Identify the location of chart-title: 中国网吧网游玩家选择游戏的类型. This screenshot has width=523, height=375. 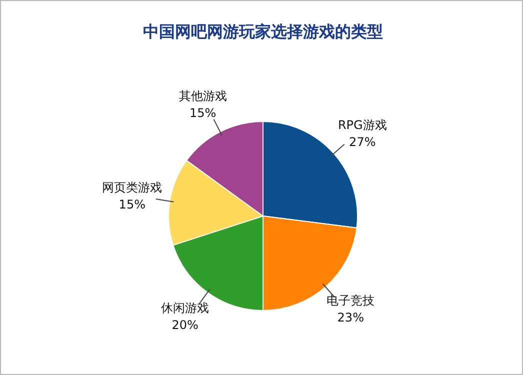
(263, 32).